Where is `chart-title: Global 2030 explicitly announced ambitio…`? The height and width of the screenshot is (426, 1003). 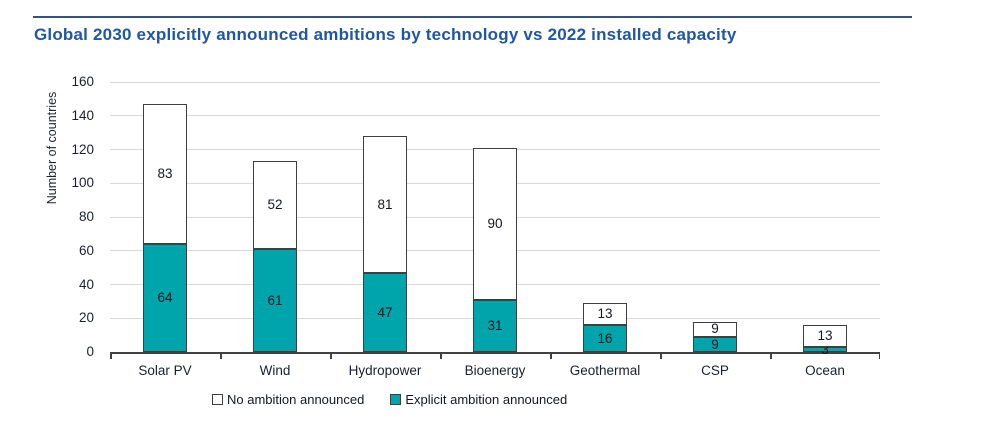 chart-title: Global 2030 explicitly announced ambitio… is located at coordinates (385, 34).